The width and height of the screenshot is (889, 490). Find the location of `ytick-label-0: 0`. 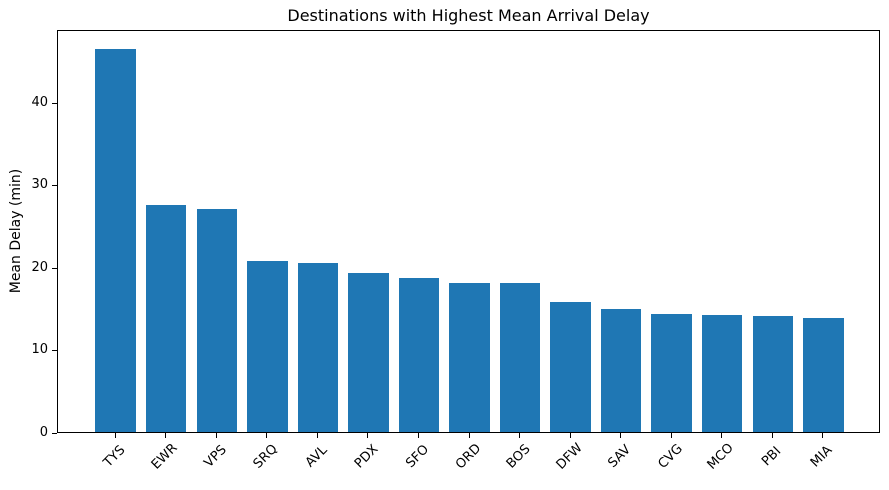

ytick-label-0: 0 is located at coordinates (43, 432).